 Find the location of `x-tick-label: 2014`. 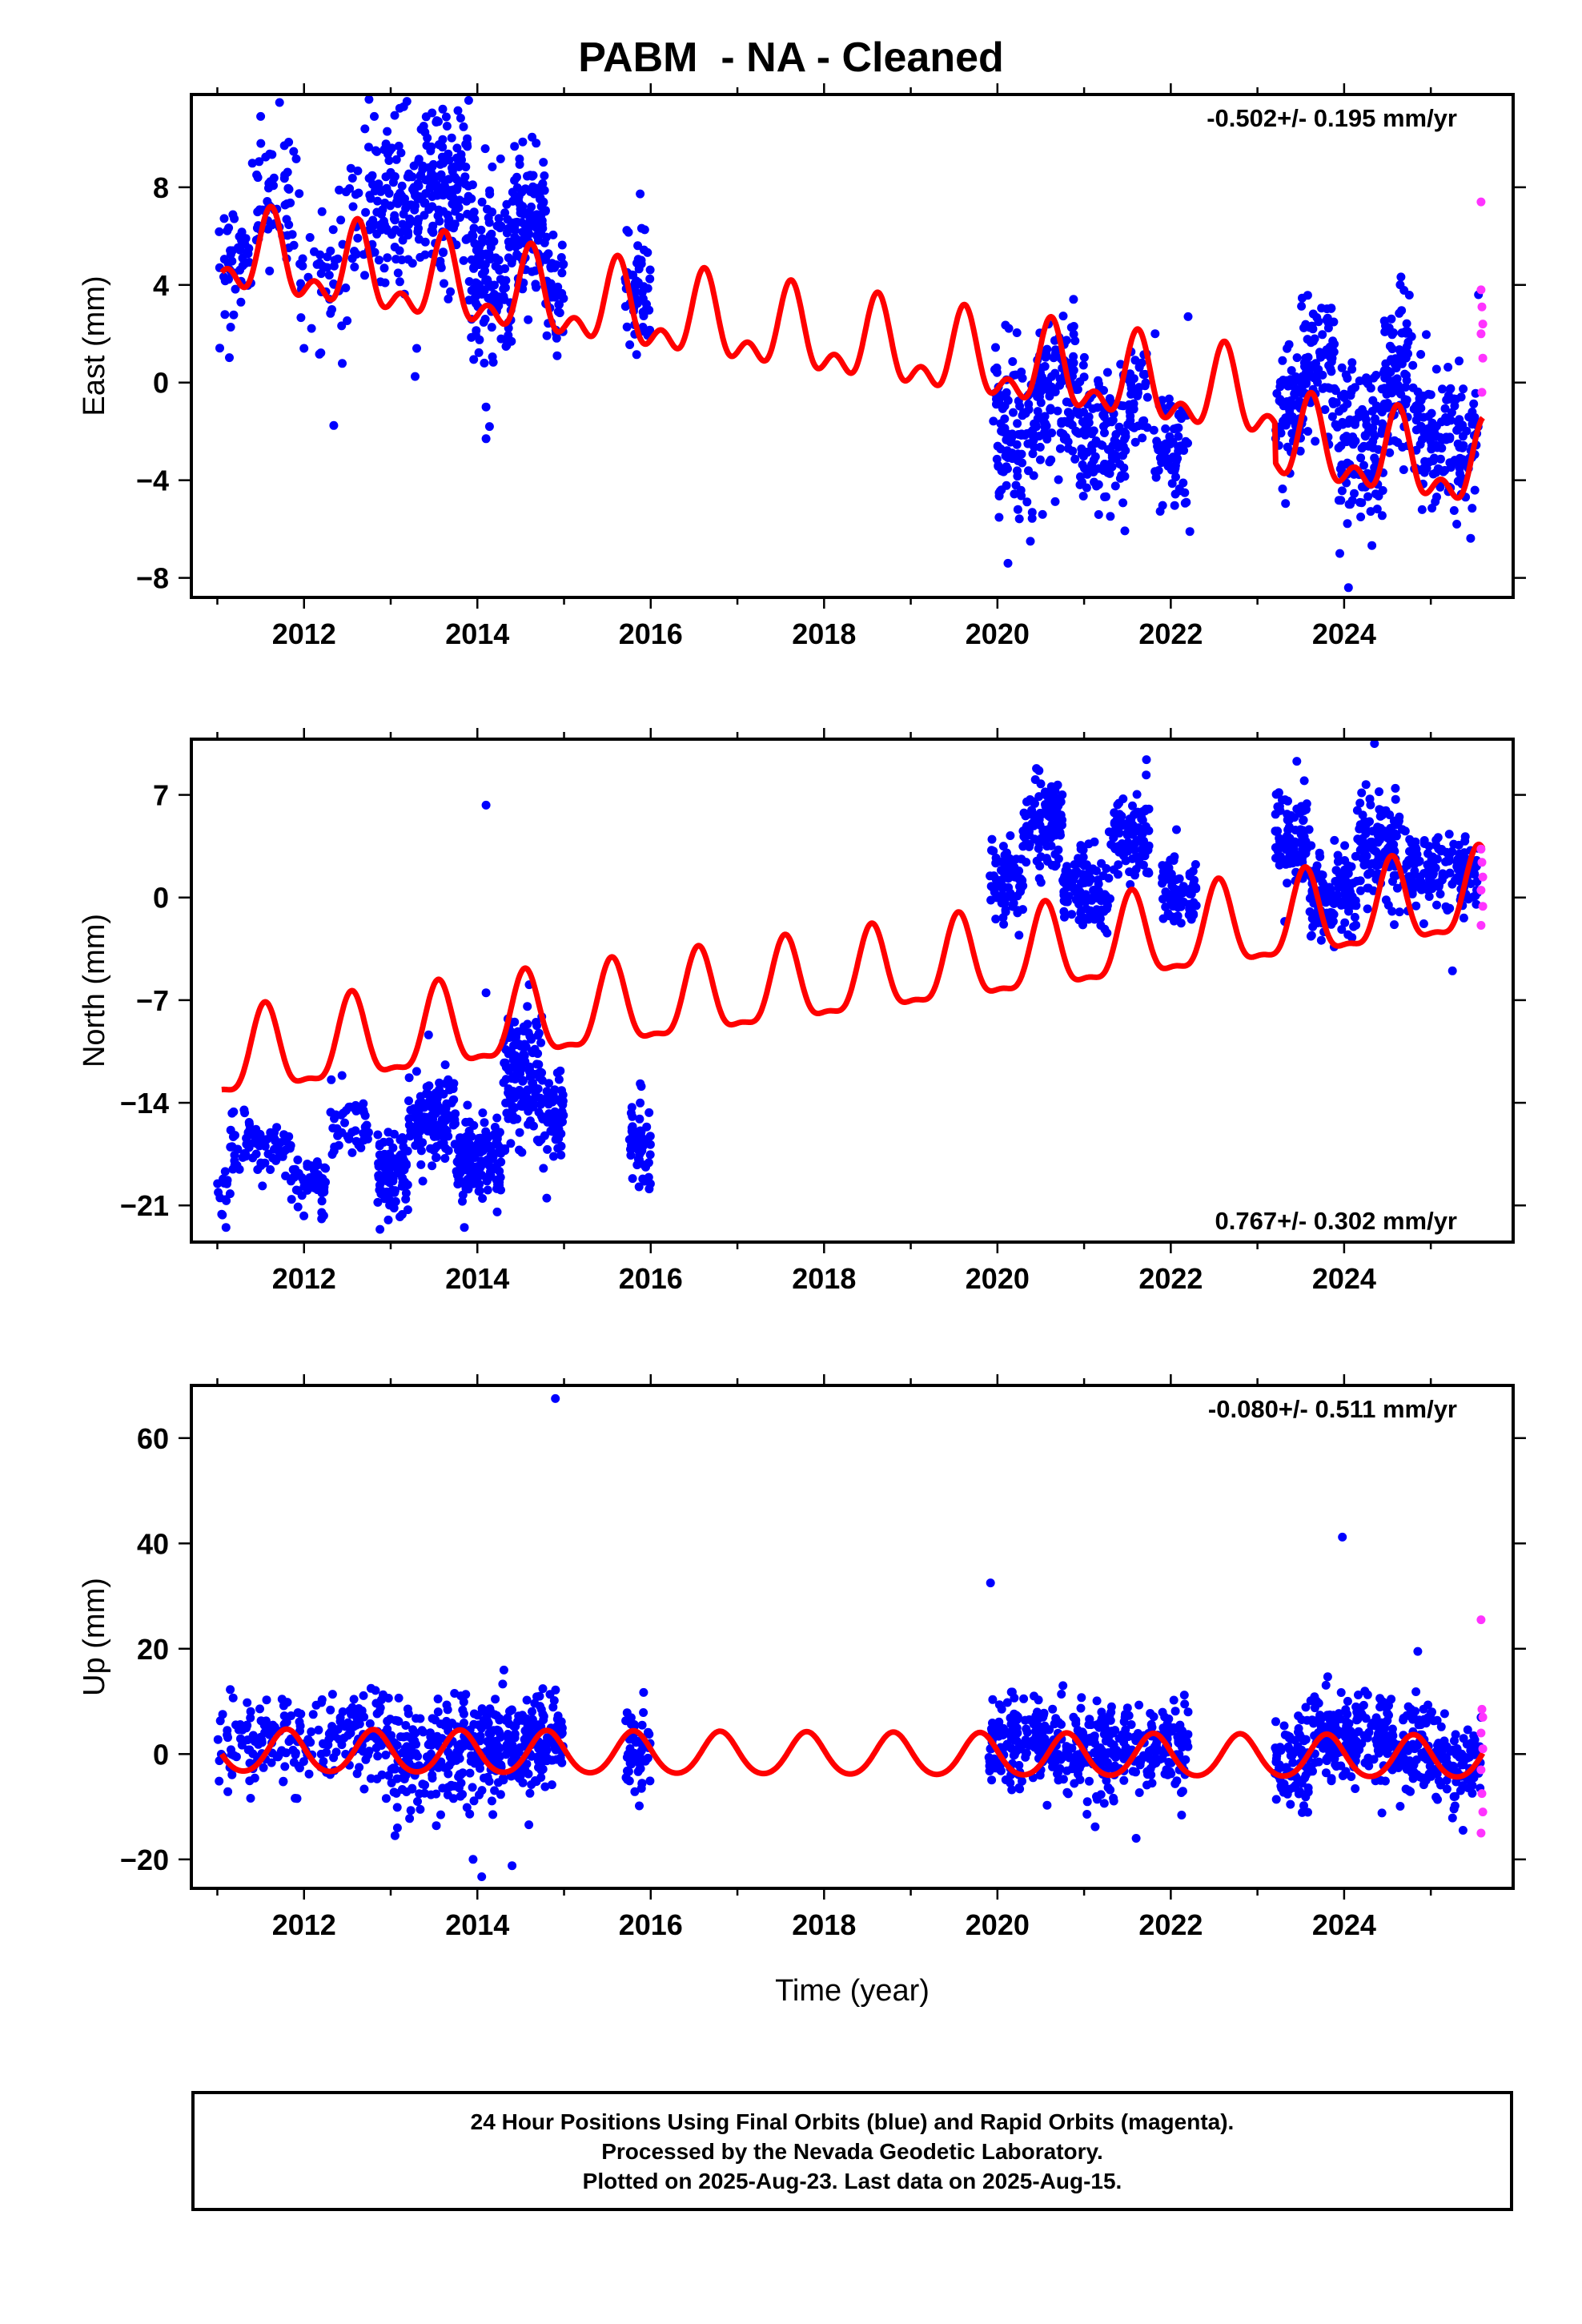

x-tick-label: 2014 is located at coordinates (477, 1278).